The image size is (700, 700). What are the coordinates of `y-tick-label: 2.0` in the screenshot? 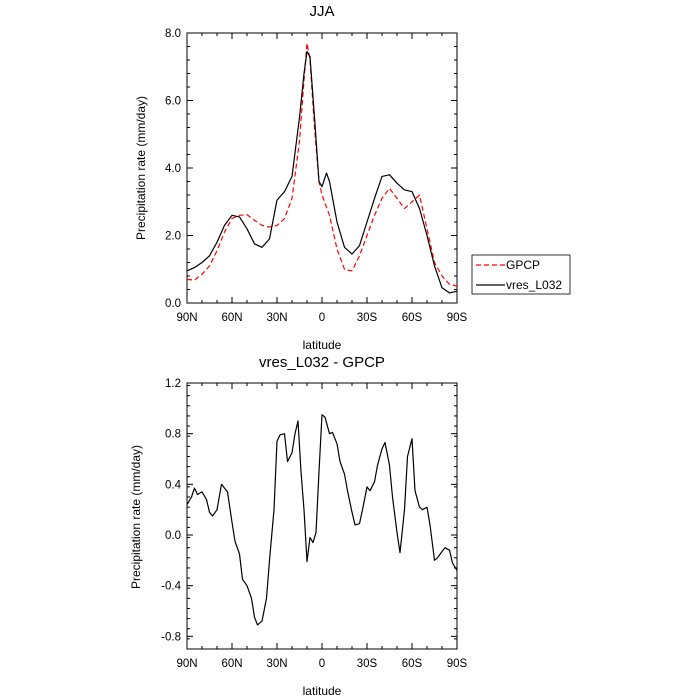 It's located at (173, 237).